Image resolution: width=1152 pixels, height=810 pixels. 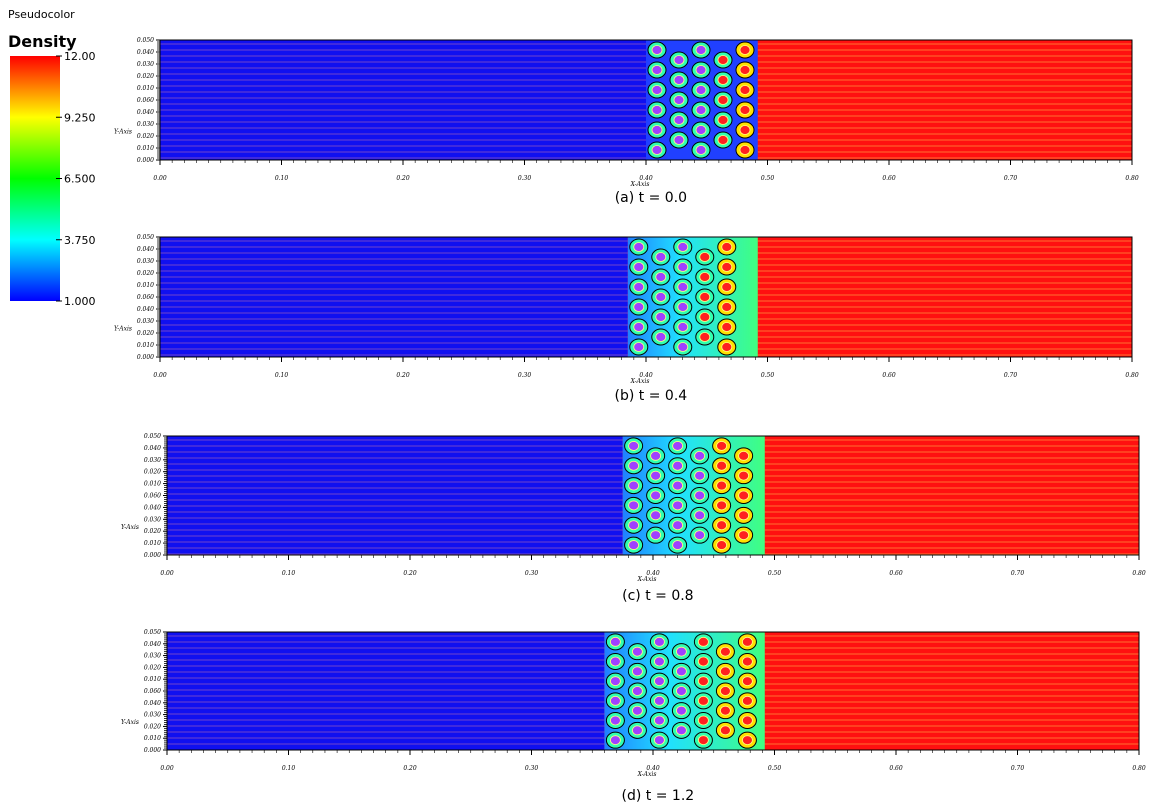 I want to click on colorbar-tick-label: 1.000, so click(x=80, y=301).